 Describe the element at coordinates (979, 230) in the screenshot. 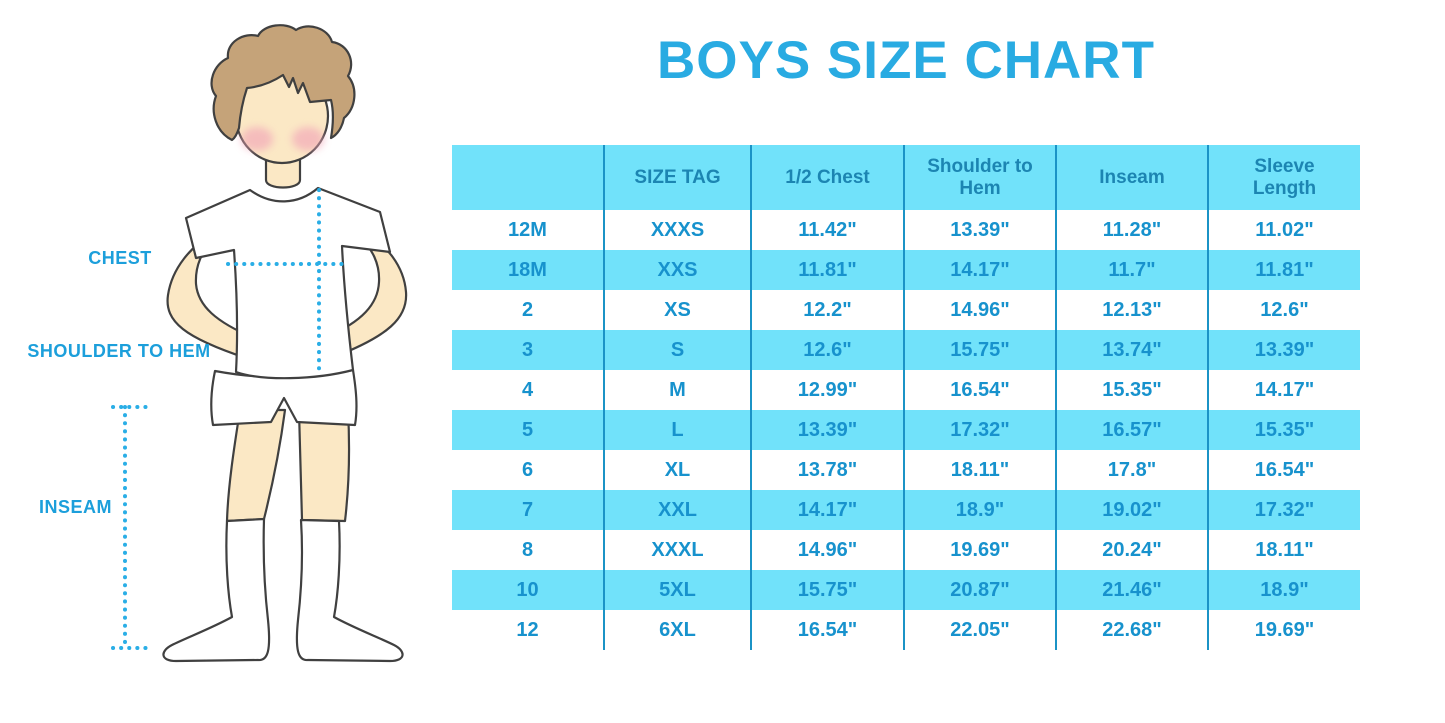

I see `shoulder-cell: 13.39"` at that location.